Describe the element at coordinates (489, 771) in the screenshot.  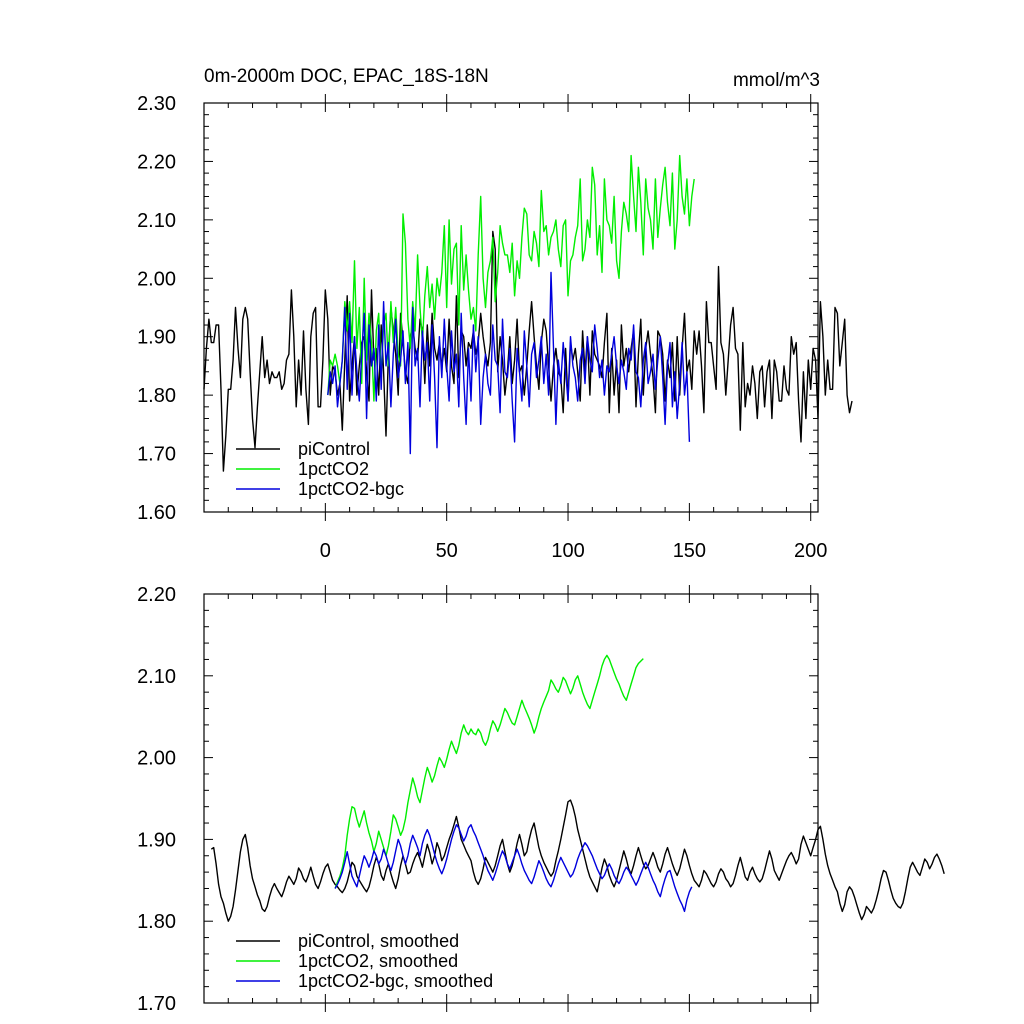
I see `bottom-series-1pctco2-smoothed` at that location.